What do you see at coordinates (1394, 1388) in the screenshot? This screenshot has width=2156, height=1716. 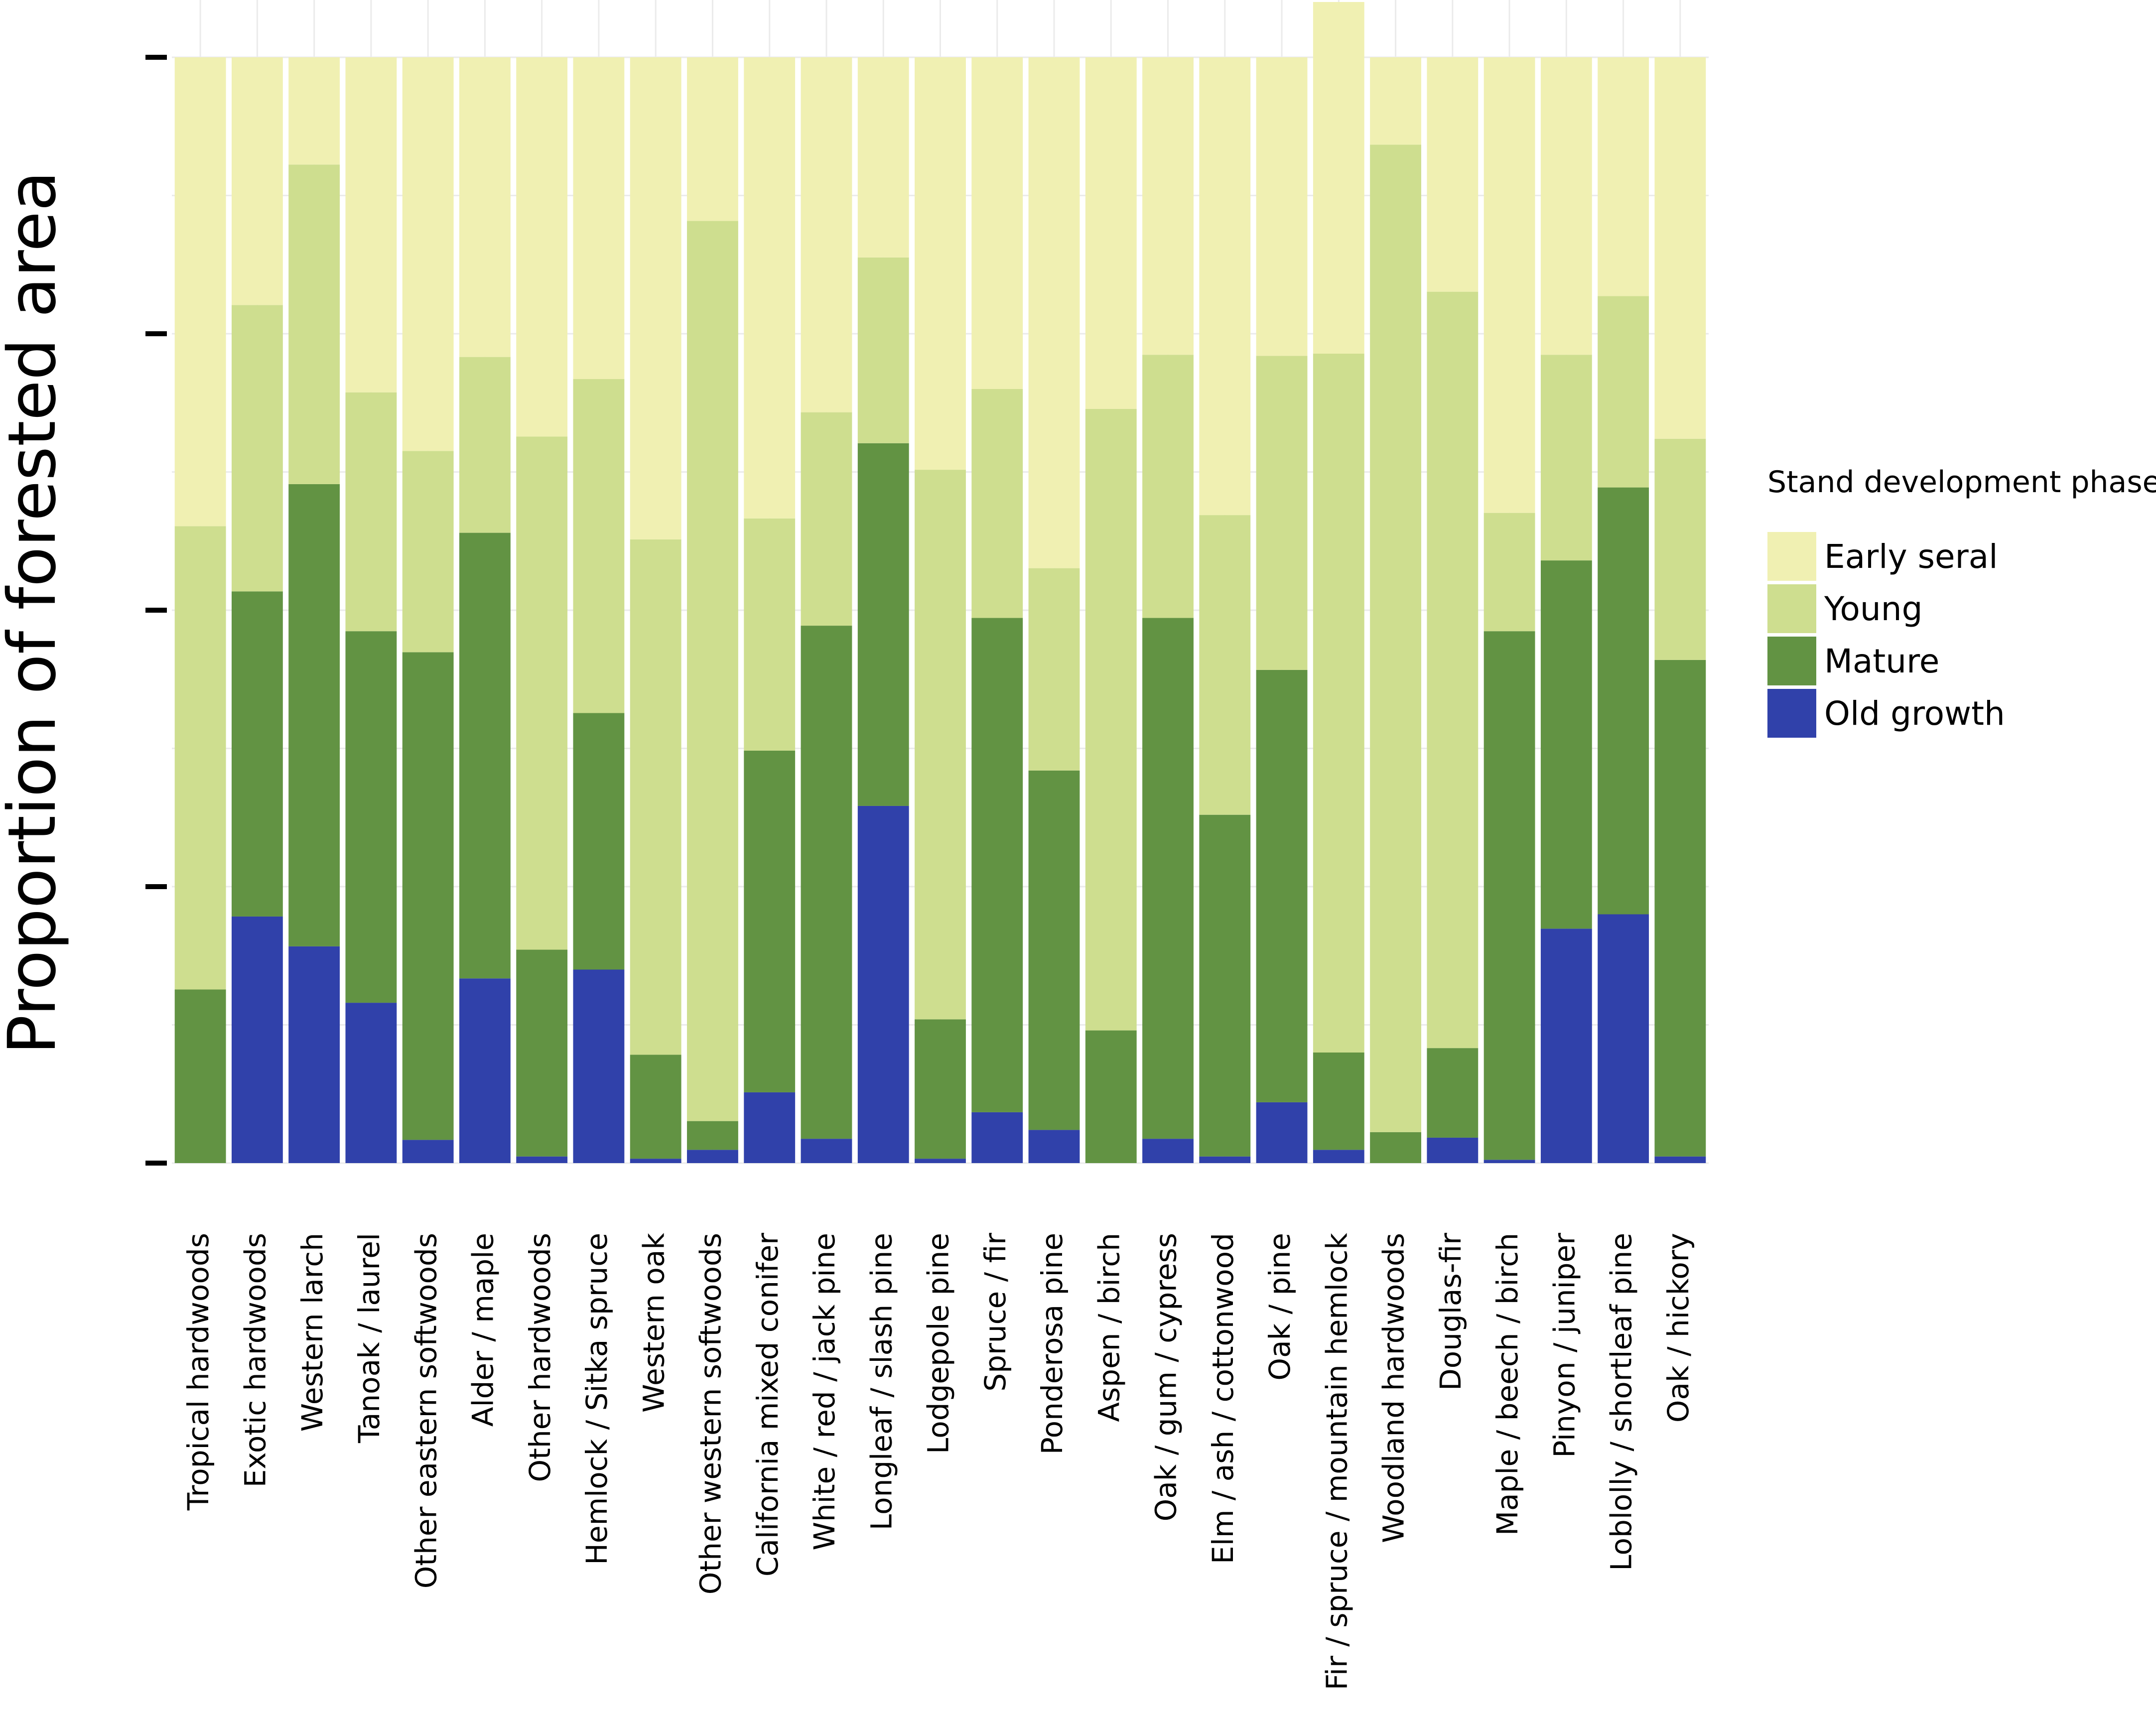 I see `x-tick-label: Woodland hardwoods` at bounding box center [1394, 1388].